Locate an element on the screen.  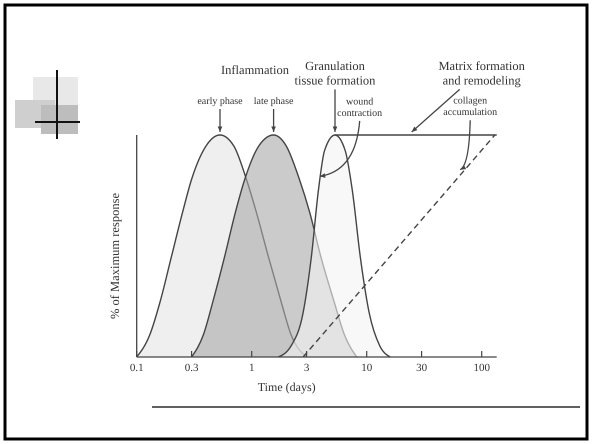
annotation: collagen accumulation is located at coordinates (470, 107).